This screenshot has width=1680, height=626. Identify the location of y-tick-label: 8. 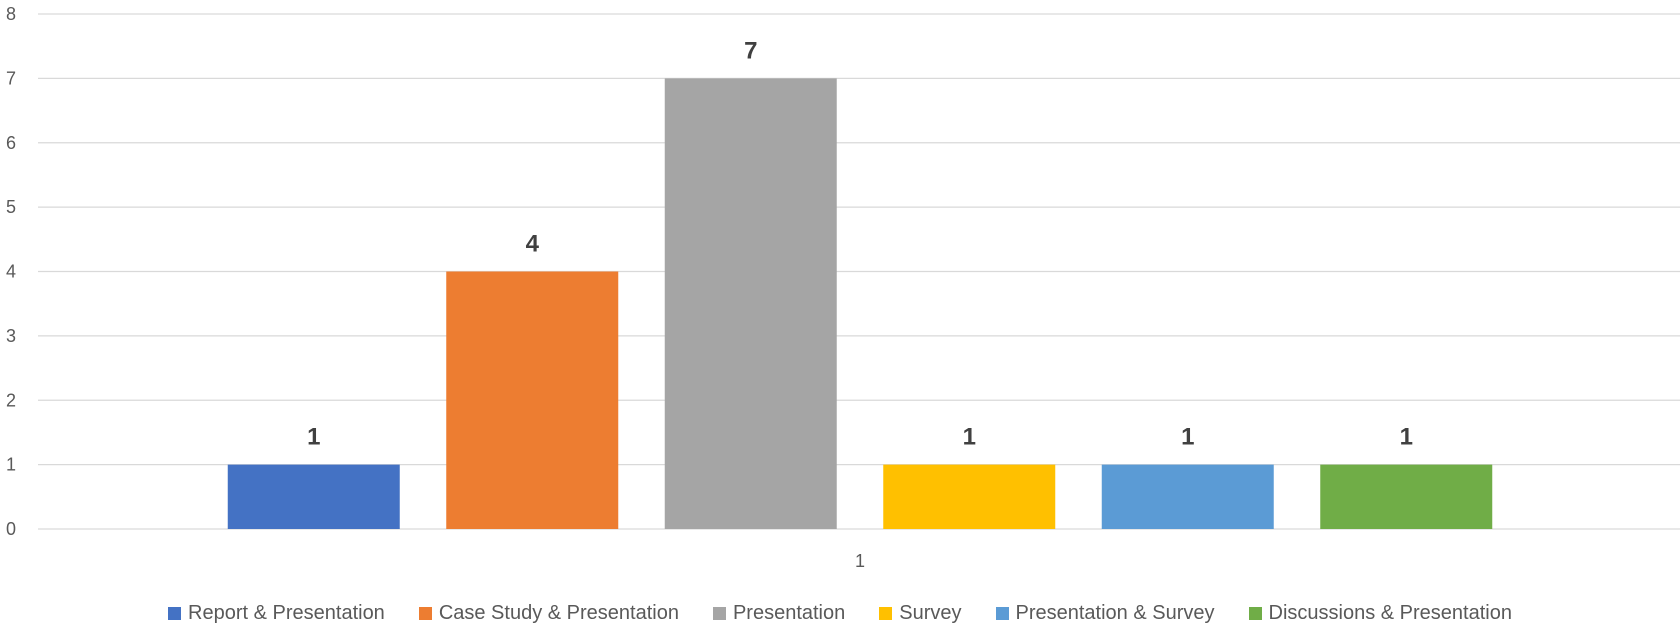
(11, 14).